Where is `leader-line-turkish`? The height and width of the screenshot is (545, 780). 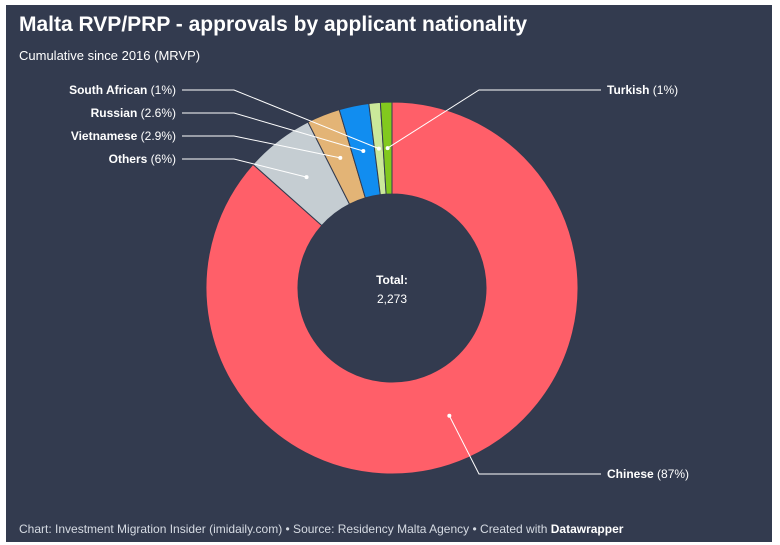
leader-line-turkish is located at coordinates (494, 119).